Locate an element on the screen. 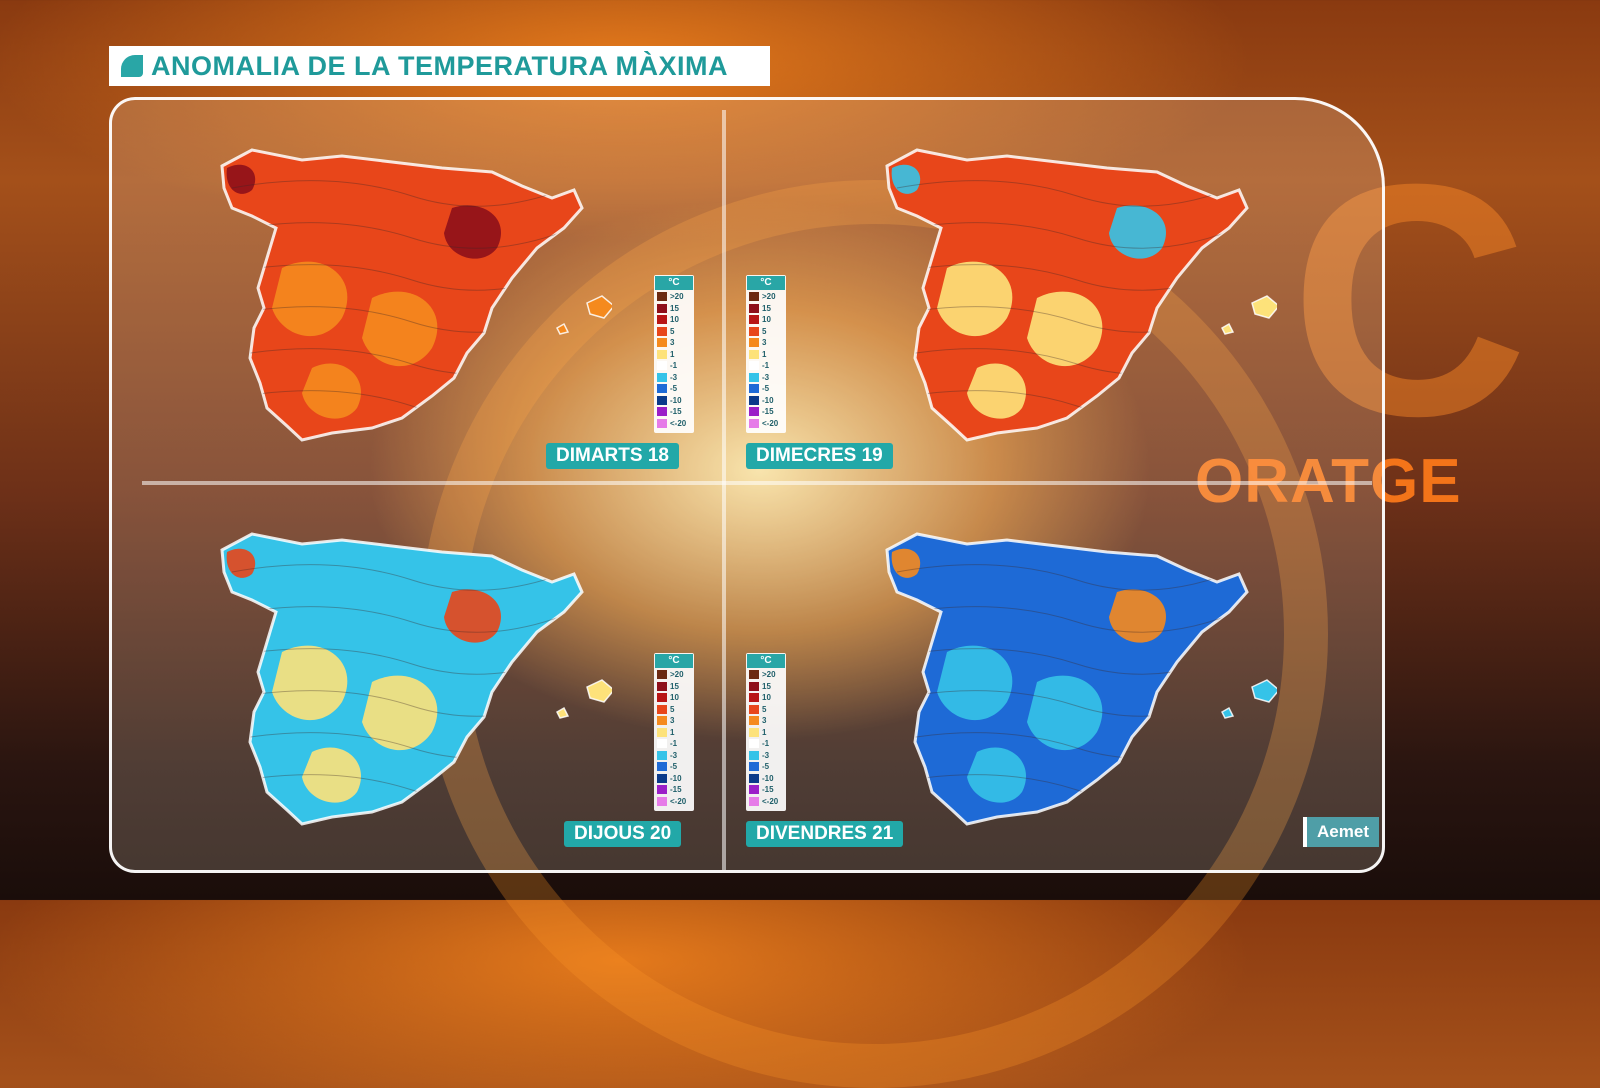 The height and width of the screenshot is (1088, 1600). legend-entry: 10 is located at coordinates (675, 698).